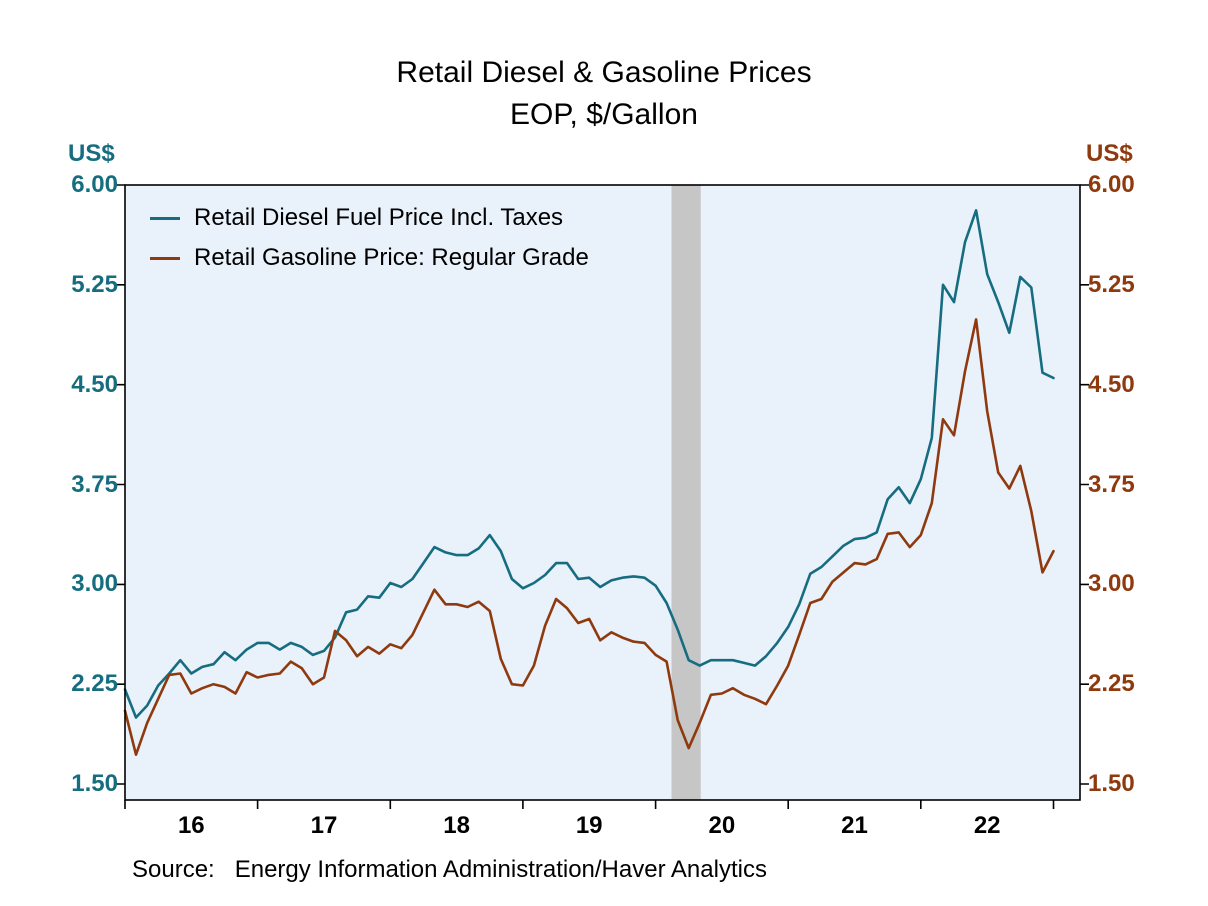 This screenshot has height=906, width=1208. I want to click on right-axis-unit-label: US$, so click(1109, 153).